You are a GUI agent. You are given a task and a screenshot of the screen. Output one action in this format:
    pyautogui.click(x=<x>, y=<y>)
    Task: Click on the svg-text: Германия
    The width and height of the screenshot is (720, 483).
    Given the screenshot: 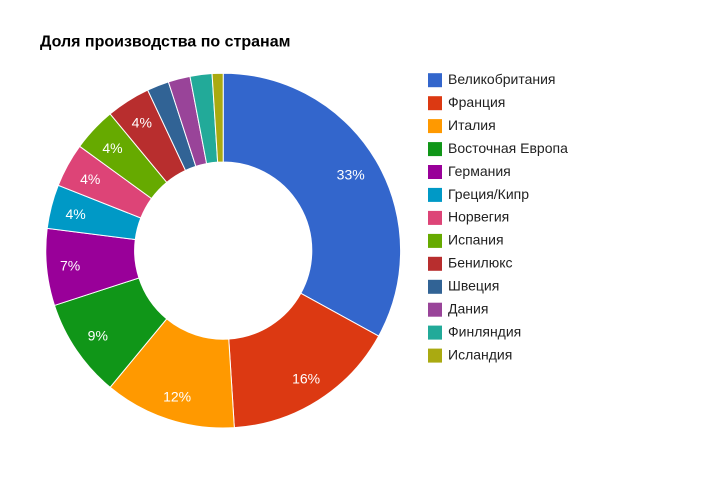 What is the action you would take?
    pyautogui.click(x=479, y=171)
    